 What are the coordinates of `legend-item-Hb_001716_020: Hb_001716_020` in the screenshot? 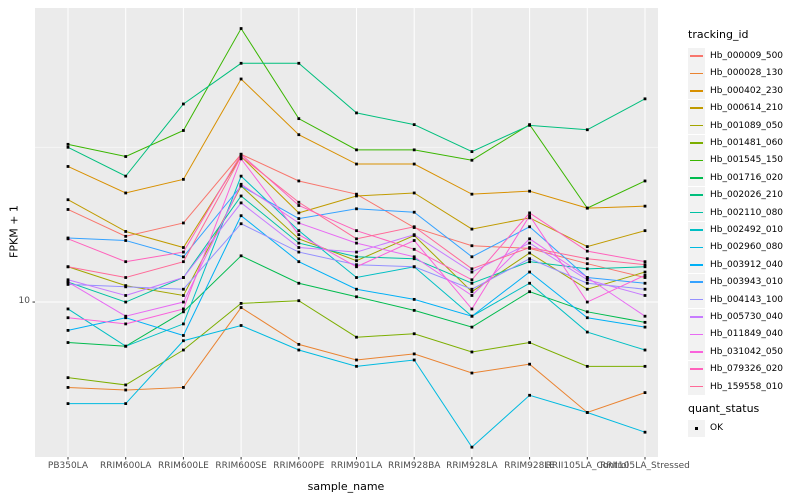 It's located at (736, 178).